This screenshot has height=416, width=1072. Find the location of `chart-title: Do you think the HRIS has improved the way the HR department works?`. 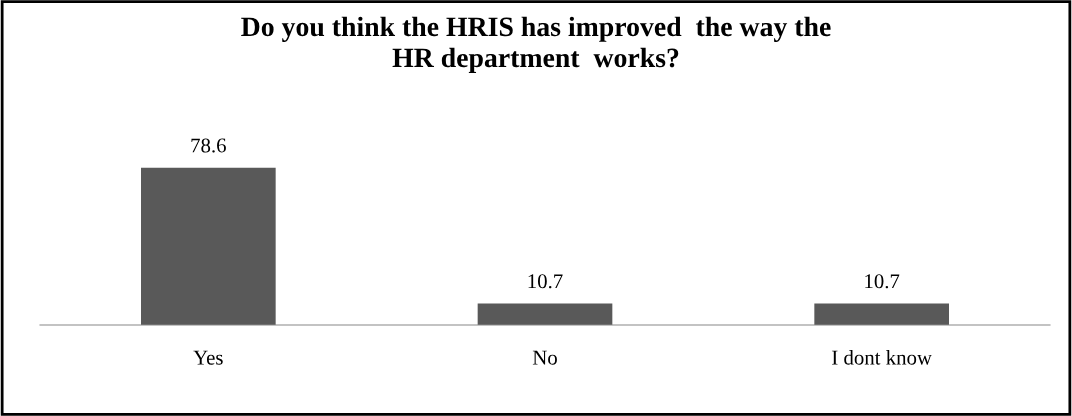

chart-title: Do you think the HRIS has improved the way the HR department works? is located at coordinates (536, 44).